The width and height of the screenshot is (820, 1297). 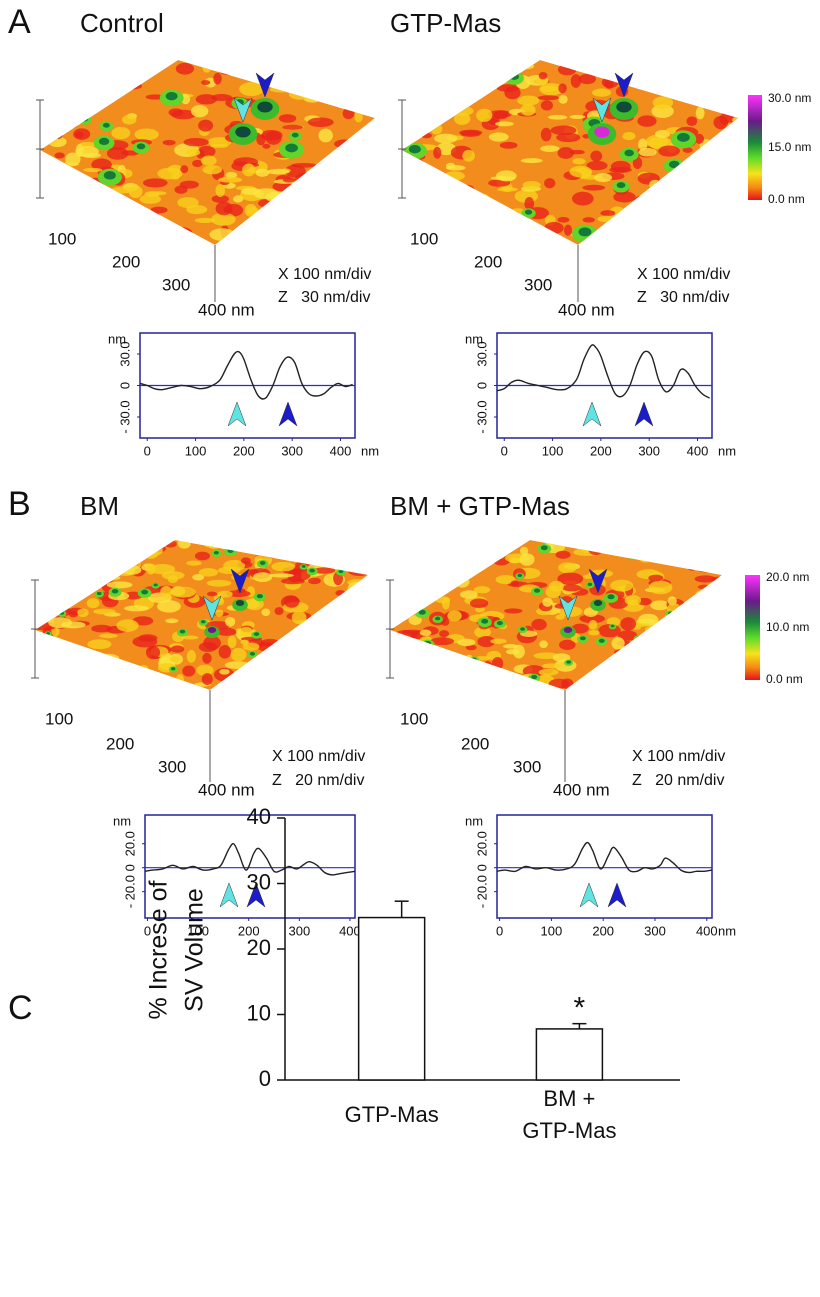 I want to click on panel-label: B, so click(x=19, y=504).